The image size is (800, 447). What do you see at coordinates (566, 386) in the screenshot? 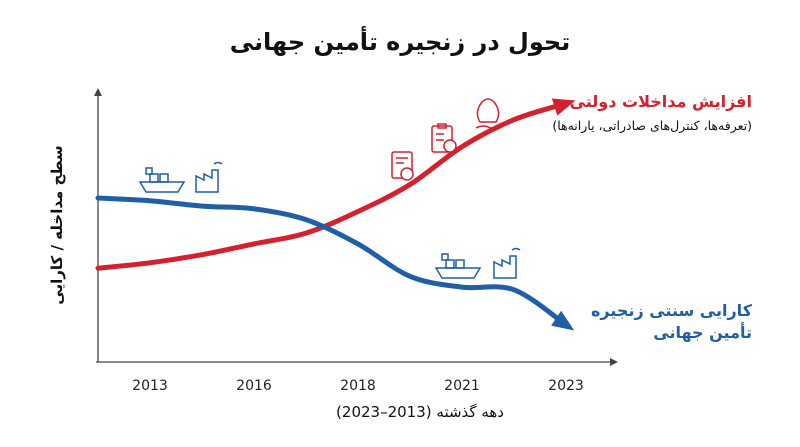
I see `x-tick-label: 2023` at bounding box center [566, 386].